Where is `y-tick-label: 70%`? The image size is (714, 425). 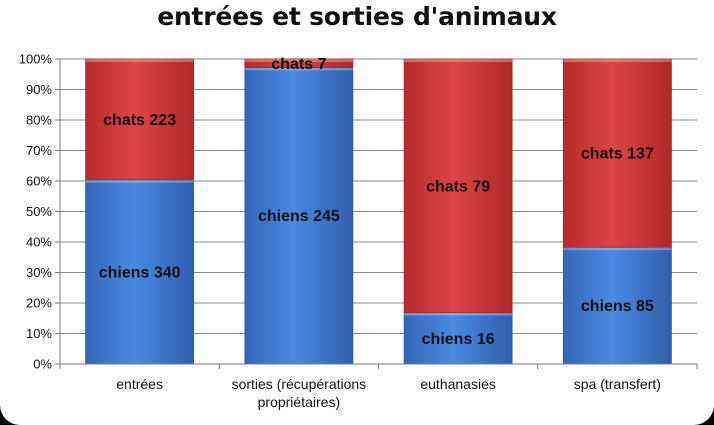
y-tick-label: 70% is located at coordinates (39, 150).